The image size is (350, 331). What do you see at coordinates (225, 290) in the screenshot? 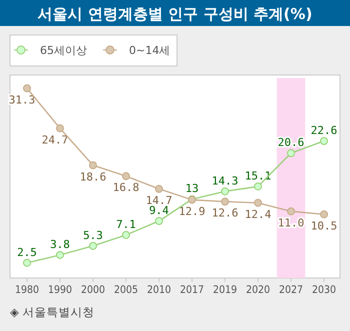
I see `x-tick-label: 2019` at bounding box center [225, 290].